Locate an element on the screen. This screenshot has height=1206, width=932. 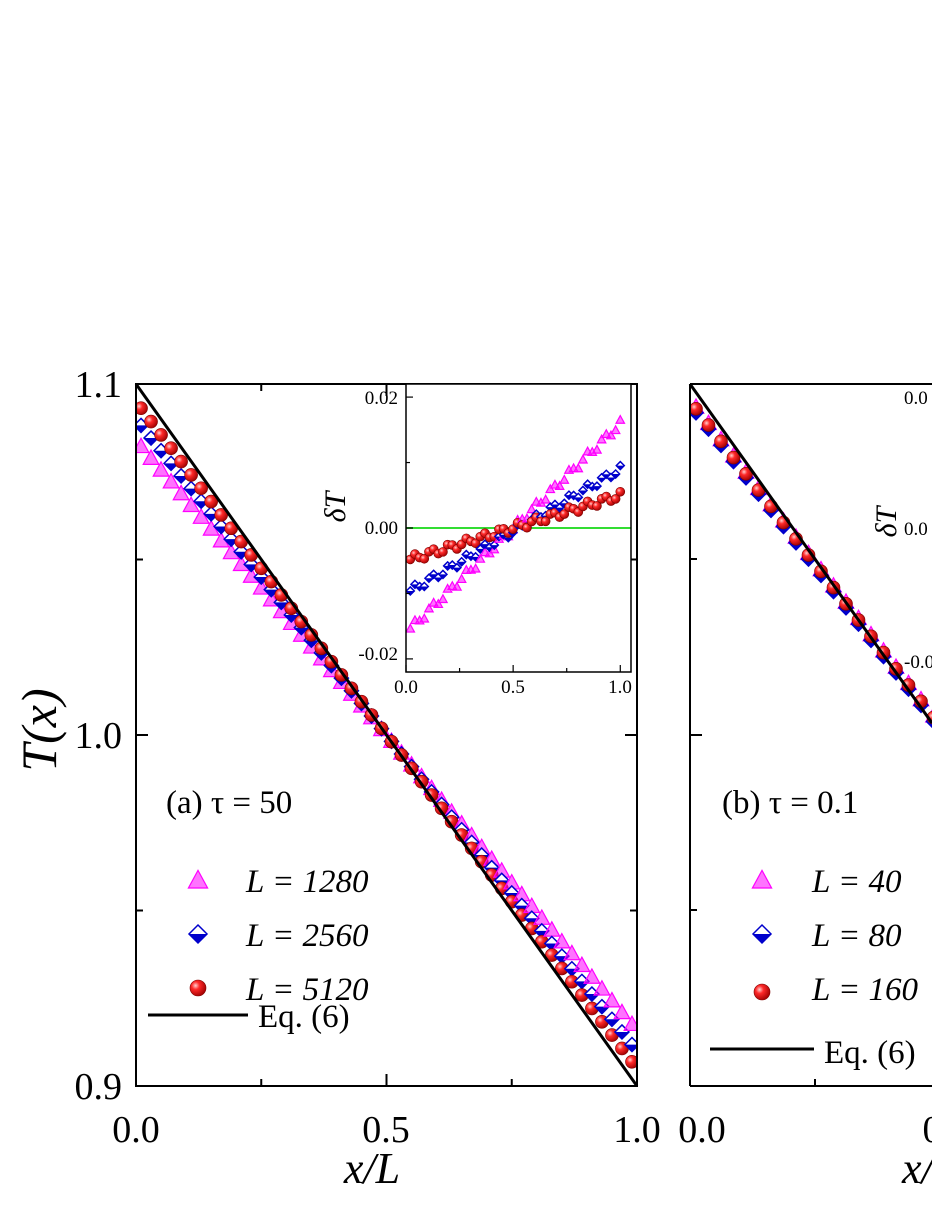
legend-label: L = 1280 is located at coordinates (307, 882).